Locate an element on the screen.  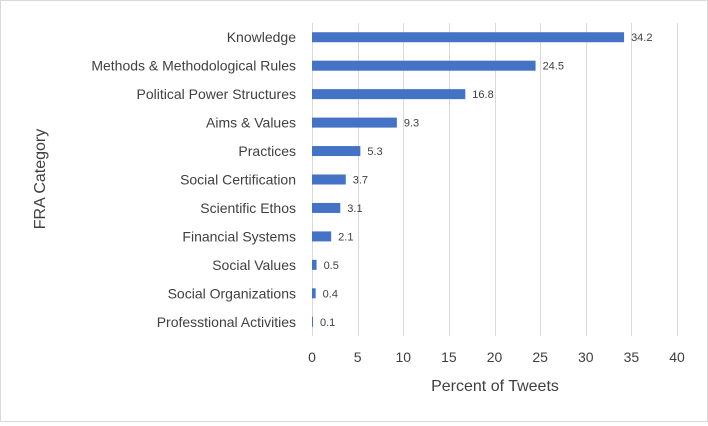
category-label: Social Values is located at coordinates (254, 265).